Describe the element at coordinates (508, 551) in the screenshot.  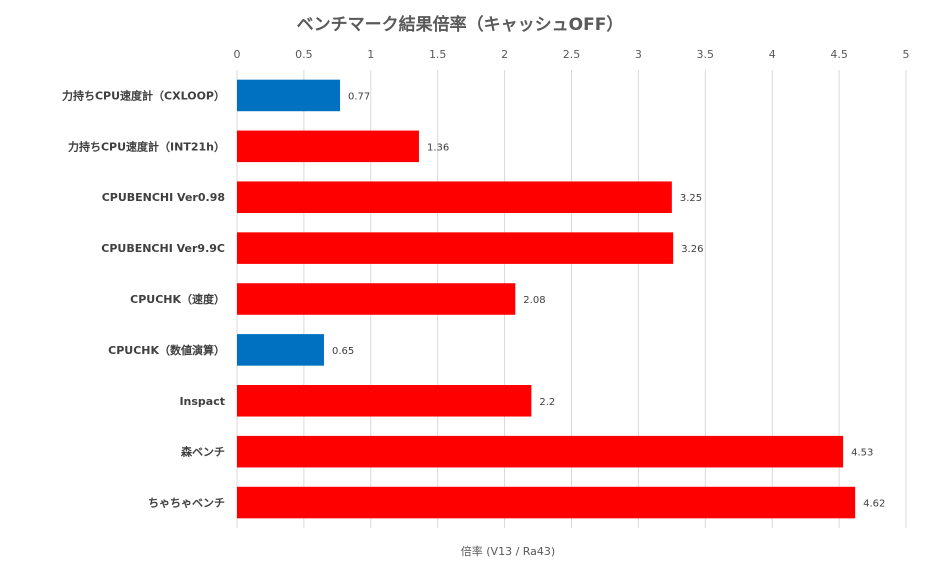
I see `x-axis-title: 倍率 (V13 / Ra43)` at that location.